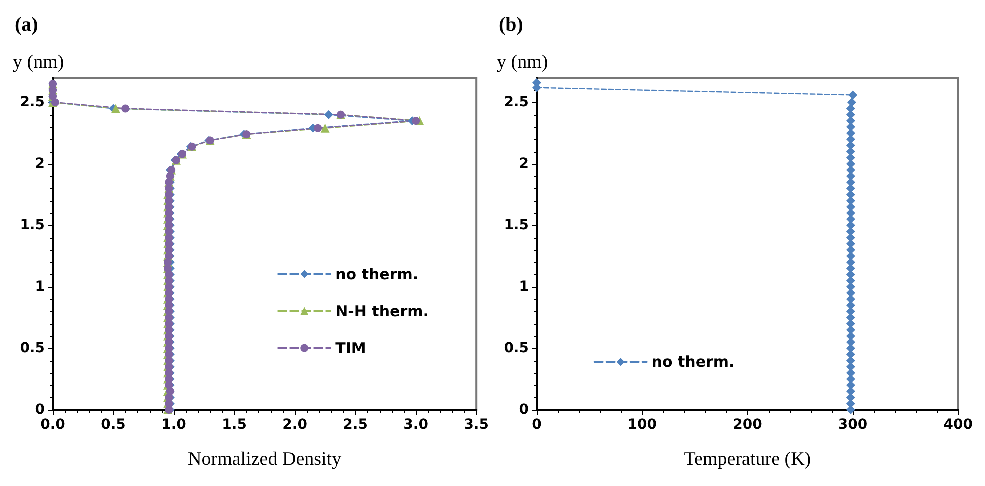 Image resolution: width=985 pixels, height=486 pixels. I want to click on x-tick-label: 2.0, so click(295, 425).